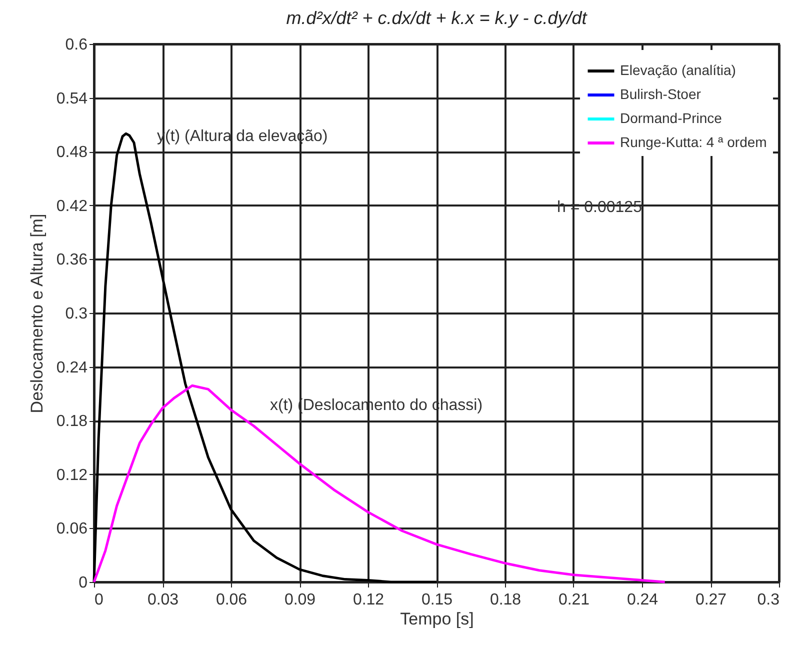 Image resolution: width=795 pixels, height=650 pixels. Describe the element at coordinates (768, 600) in the screenshot. I see `x-tick-label: 0.3` at that location.